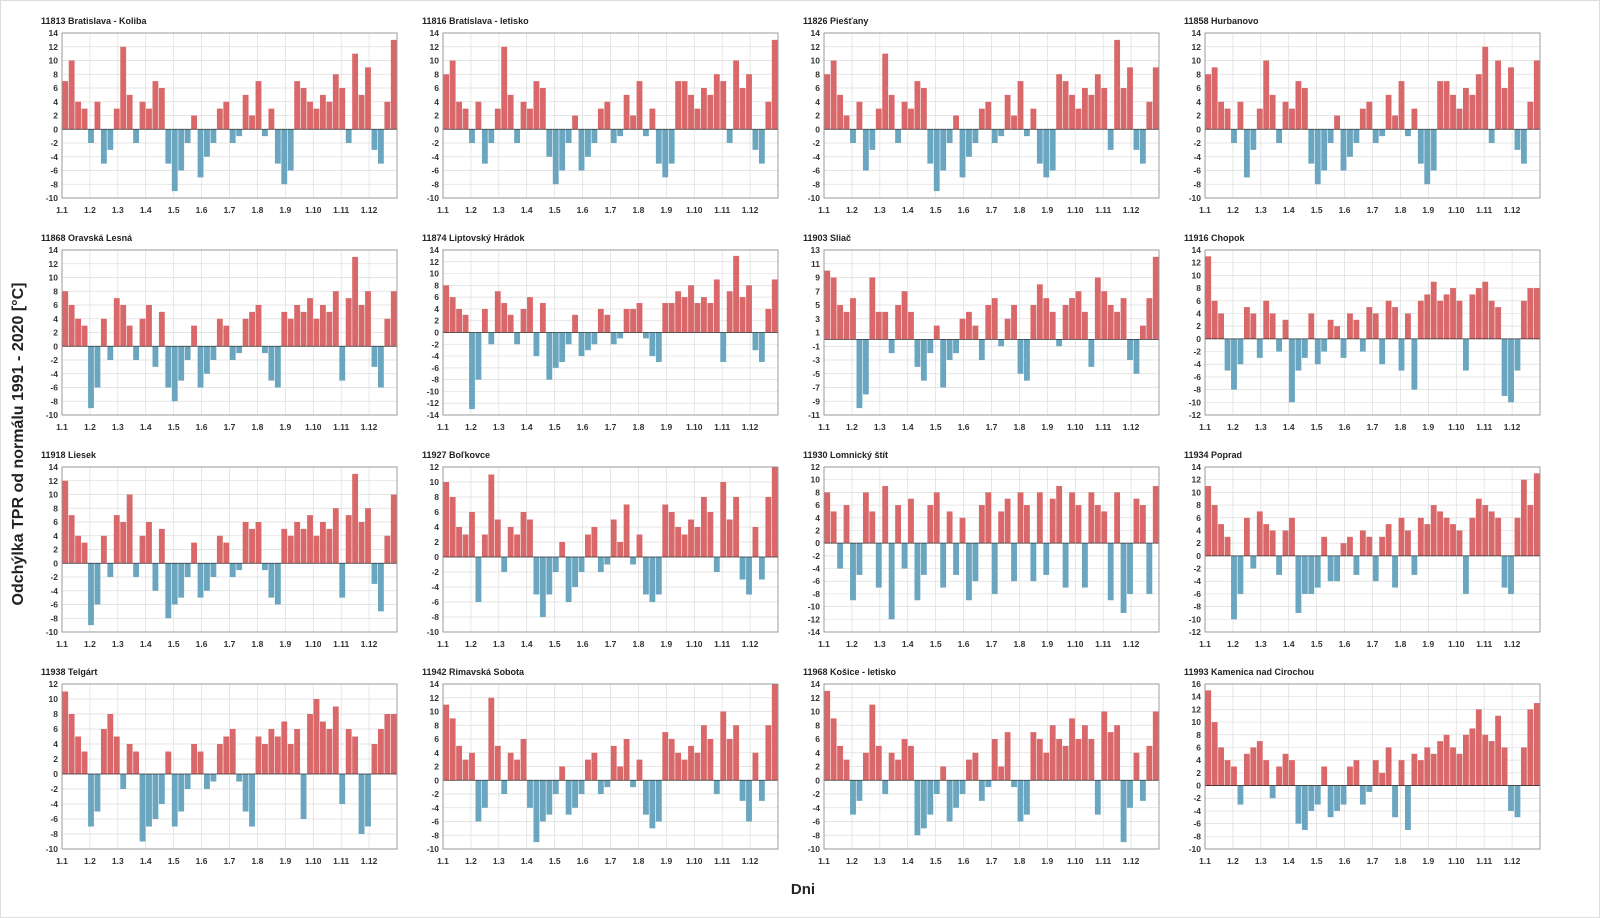  I want to click on y-tick-label: -10, so click(814, 607).